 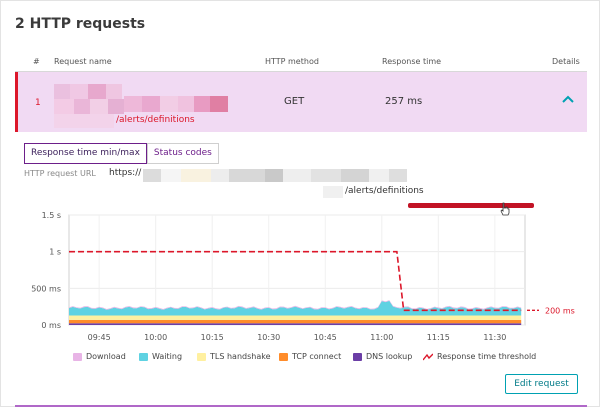 I want to click on legend-label: Download, so click(x=106, y=356).